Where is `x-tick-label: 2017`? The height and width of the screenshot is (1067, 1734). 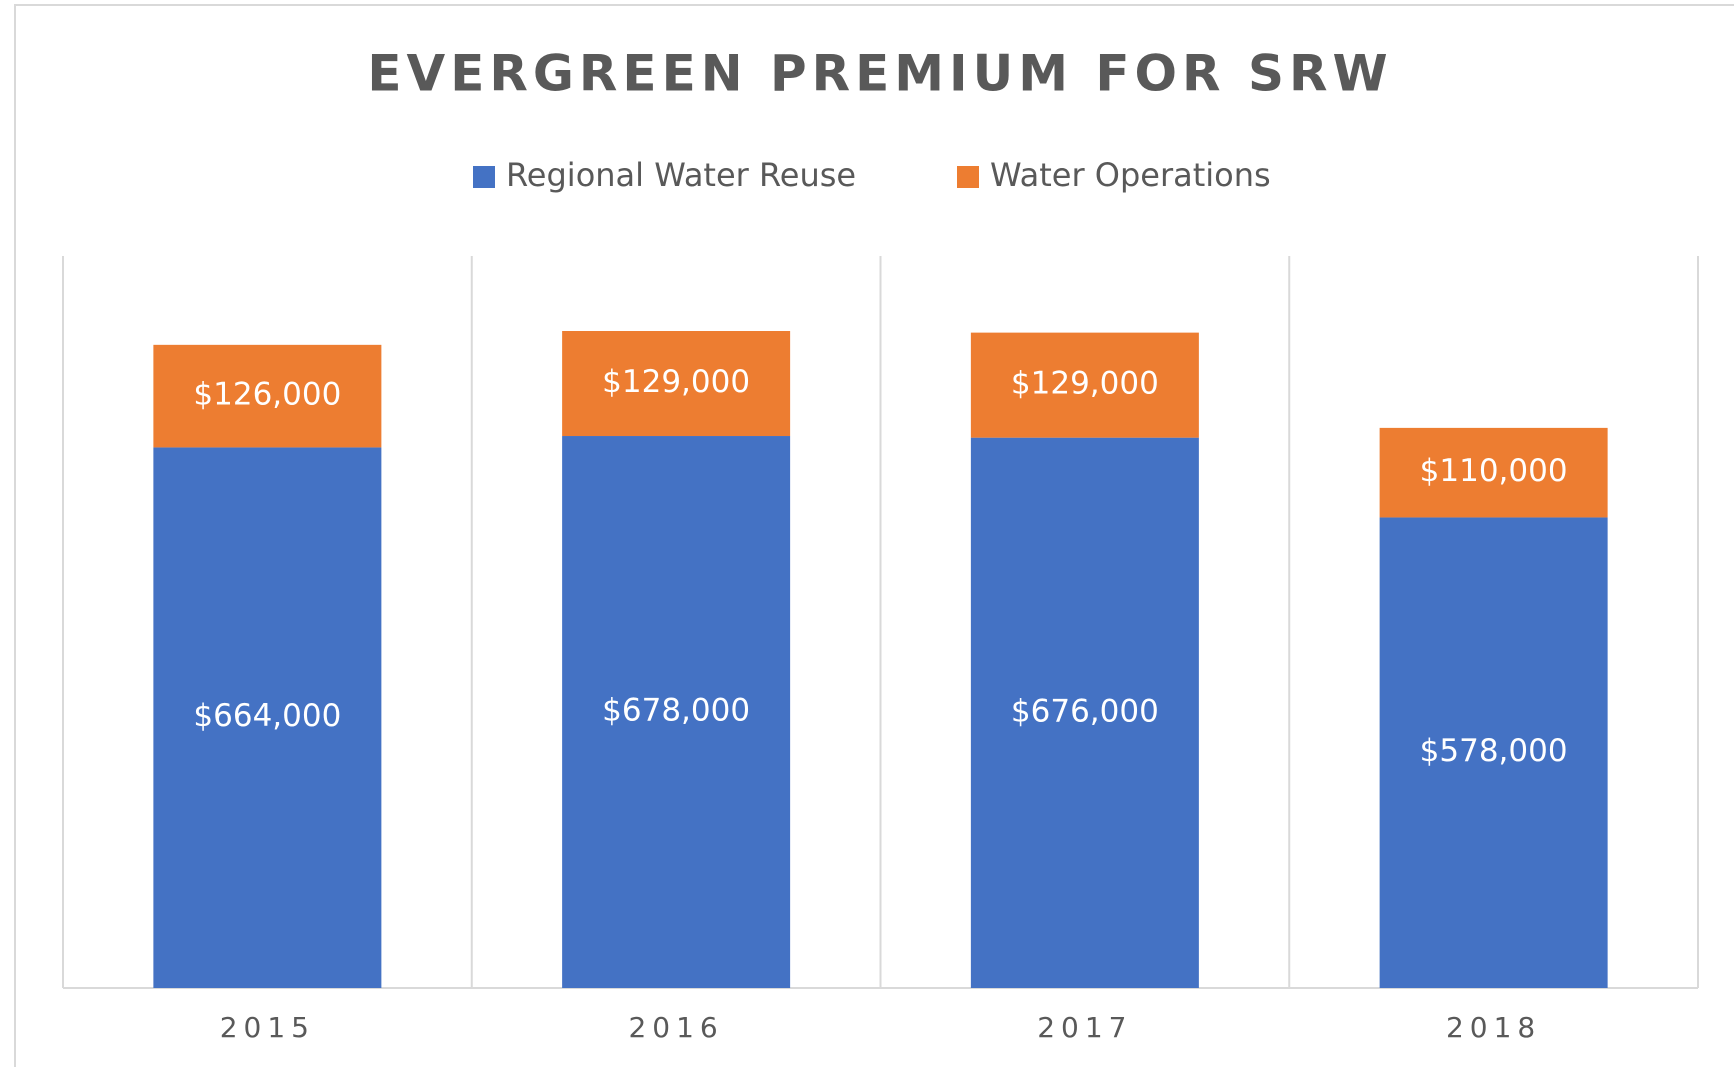
x-tick-label: 2017 is located at coordinates (1084, 1027).